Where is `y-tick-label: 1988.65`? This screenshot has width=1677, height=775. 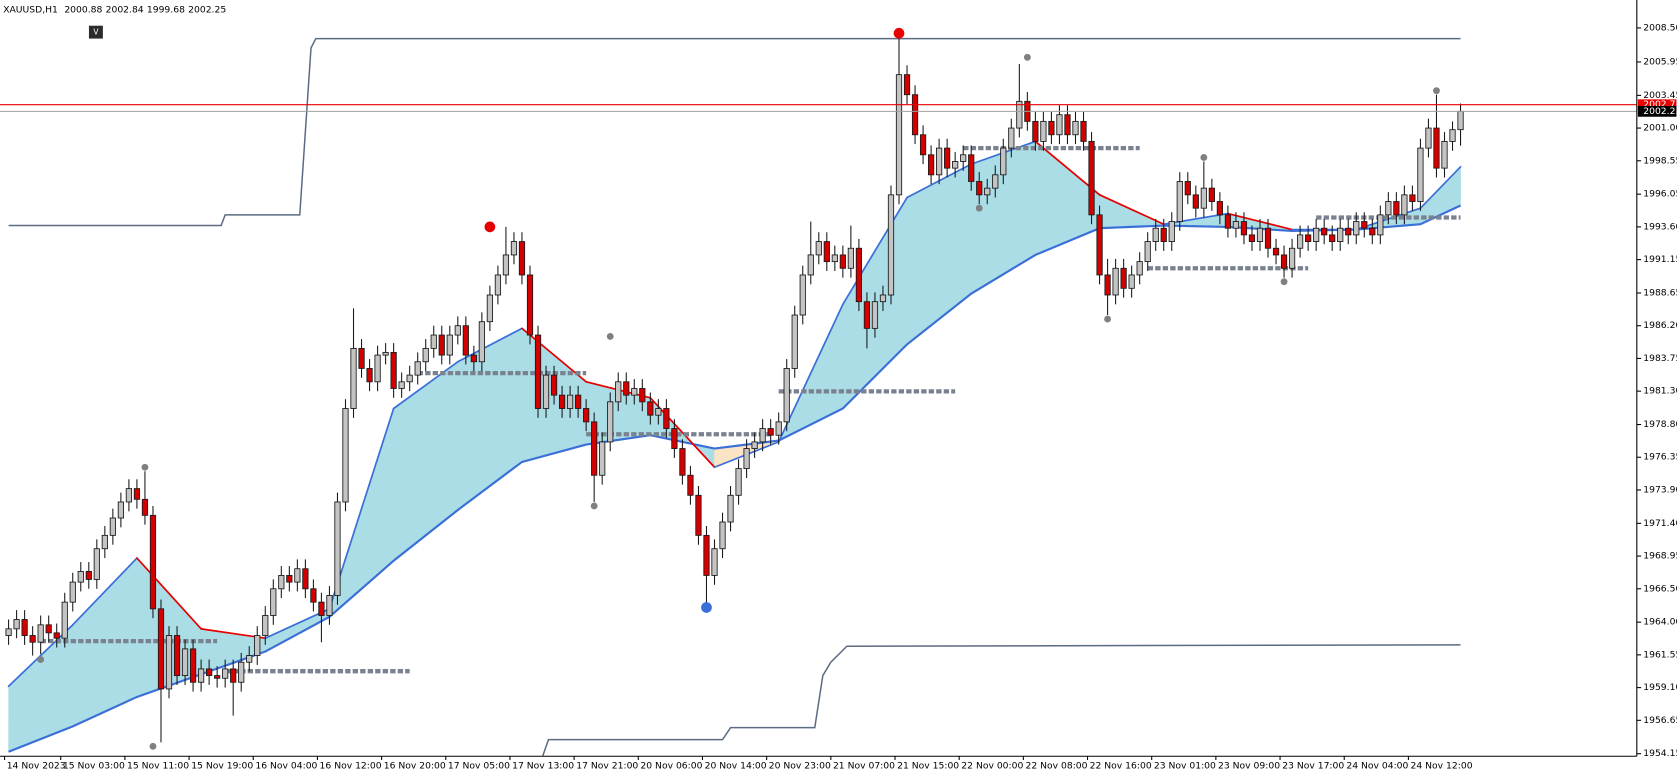
y-tick-label: 1988.65 is located at coordinates (1660, 292).